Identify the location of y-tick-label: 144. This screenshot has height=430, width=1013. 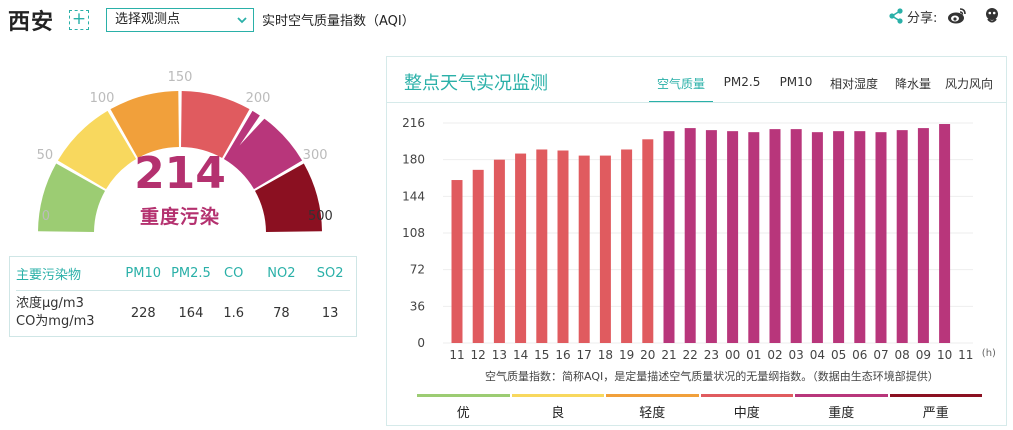
(413, 196).